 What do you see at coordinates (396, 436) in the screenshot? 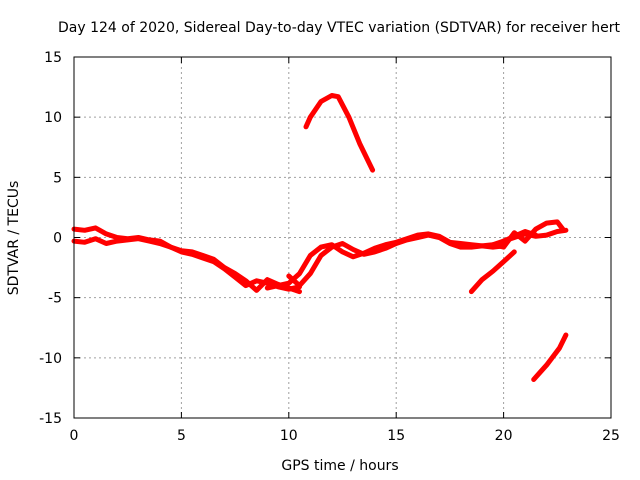
I see `x-tick-label: 15` at bounding box center [396, 436].